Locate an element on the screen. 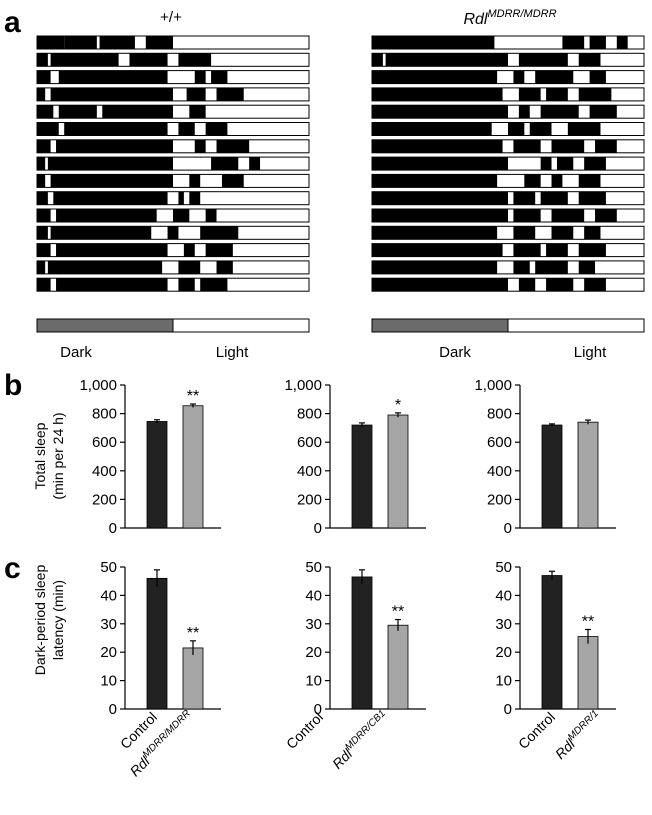  bar-chart-b1: 0 200 400 600 800 1,000 ** is located at coordinates (150, 457).